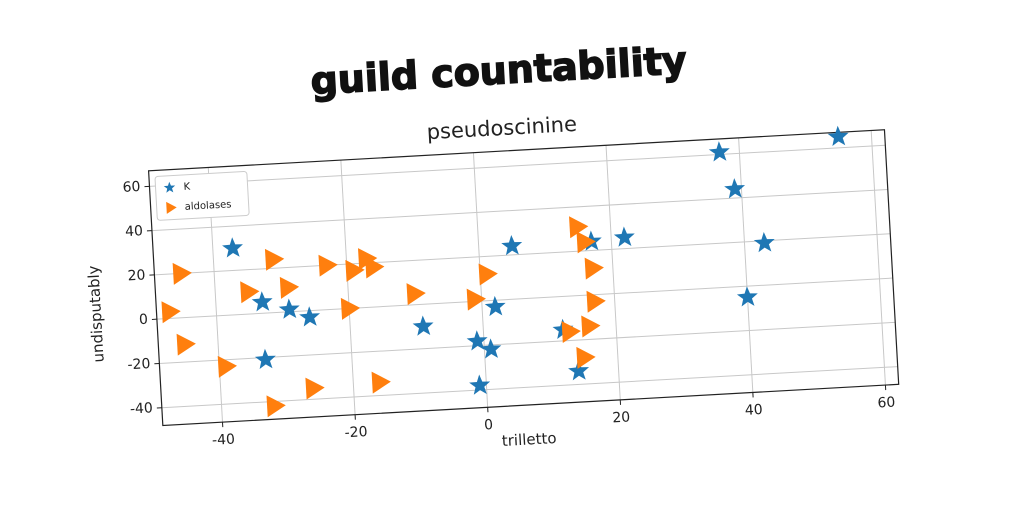 The height and width of the screenshot is (512, 1024). I want to click on y-tick-label: 0, so click(144, 320).